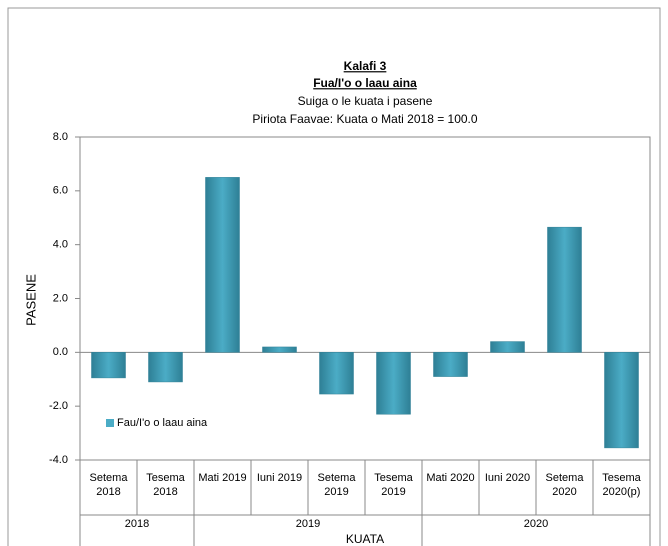  I want to click on legend-label: Fau/I'o o laau aina, so click(162, 423).